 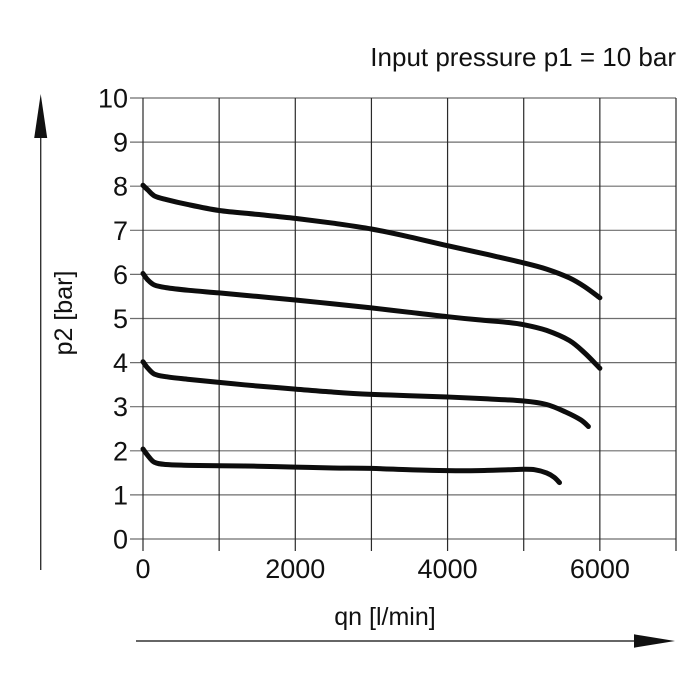 What do you see at coordinates (113, 99) in the screenshot?
I see `y-tick-label: 10` at bounding box center [113, 99].